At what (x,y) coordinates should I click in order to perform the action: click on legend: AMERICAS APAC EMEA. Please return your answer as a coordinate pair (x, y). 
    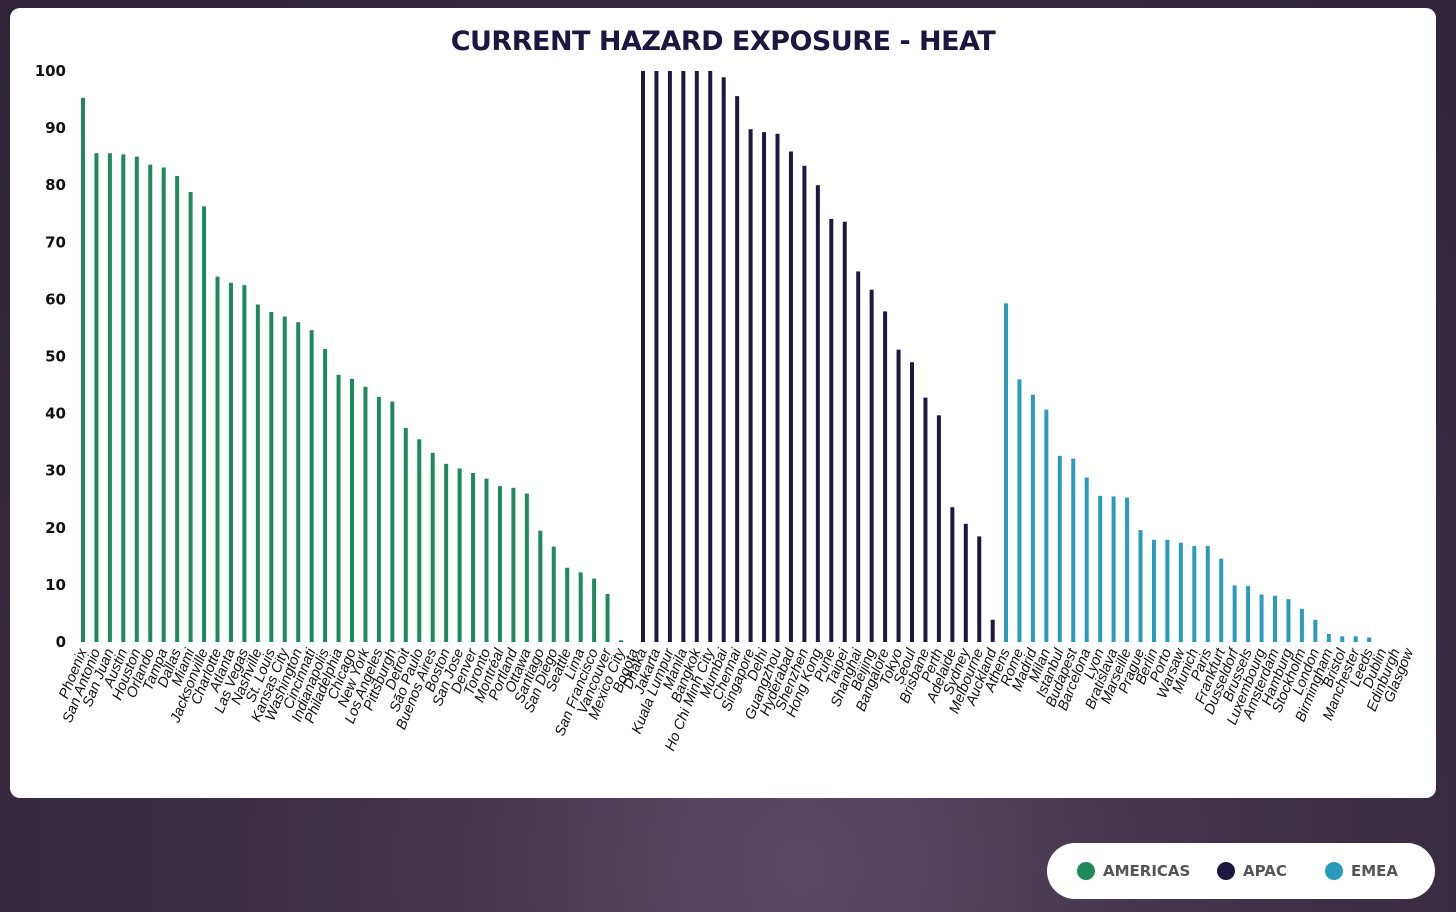
    Looking at the image, I should click on (1241, 871).